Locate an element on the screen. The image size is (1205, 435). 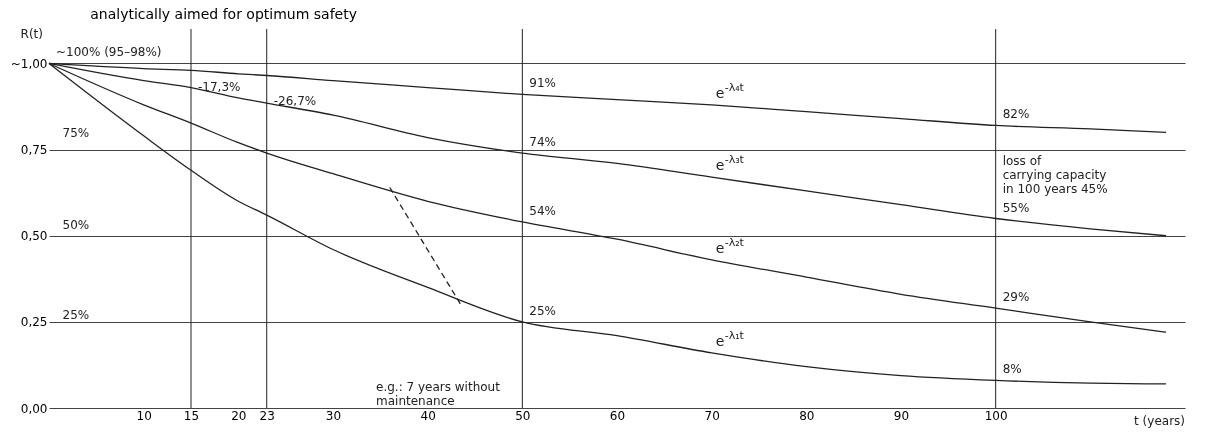
annotation: 54% is located at coordinates (543, 210).